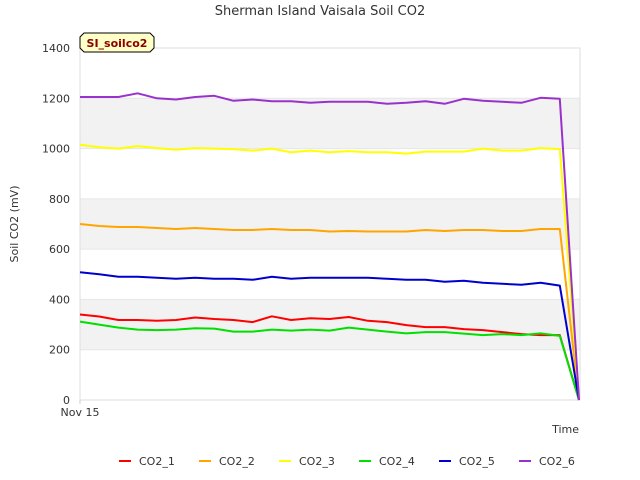 This screenshot has height=480, width=640. I want to click on badge-label: SI_soilco2, so click(117, 43).